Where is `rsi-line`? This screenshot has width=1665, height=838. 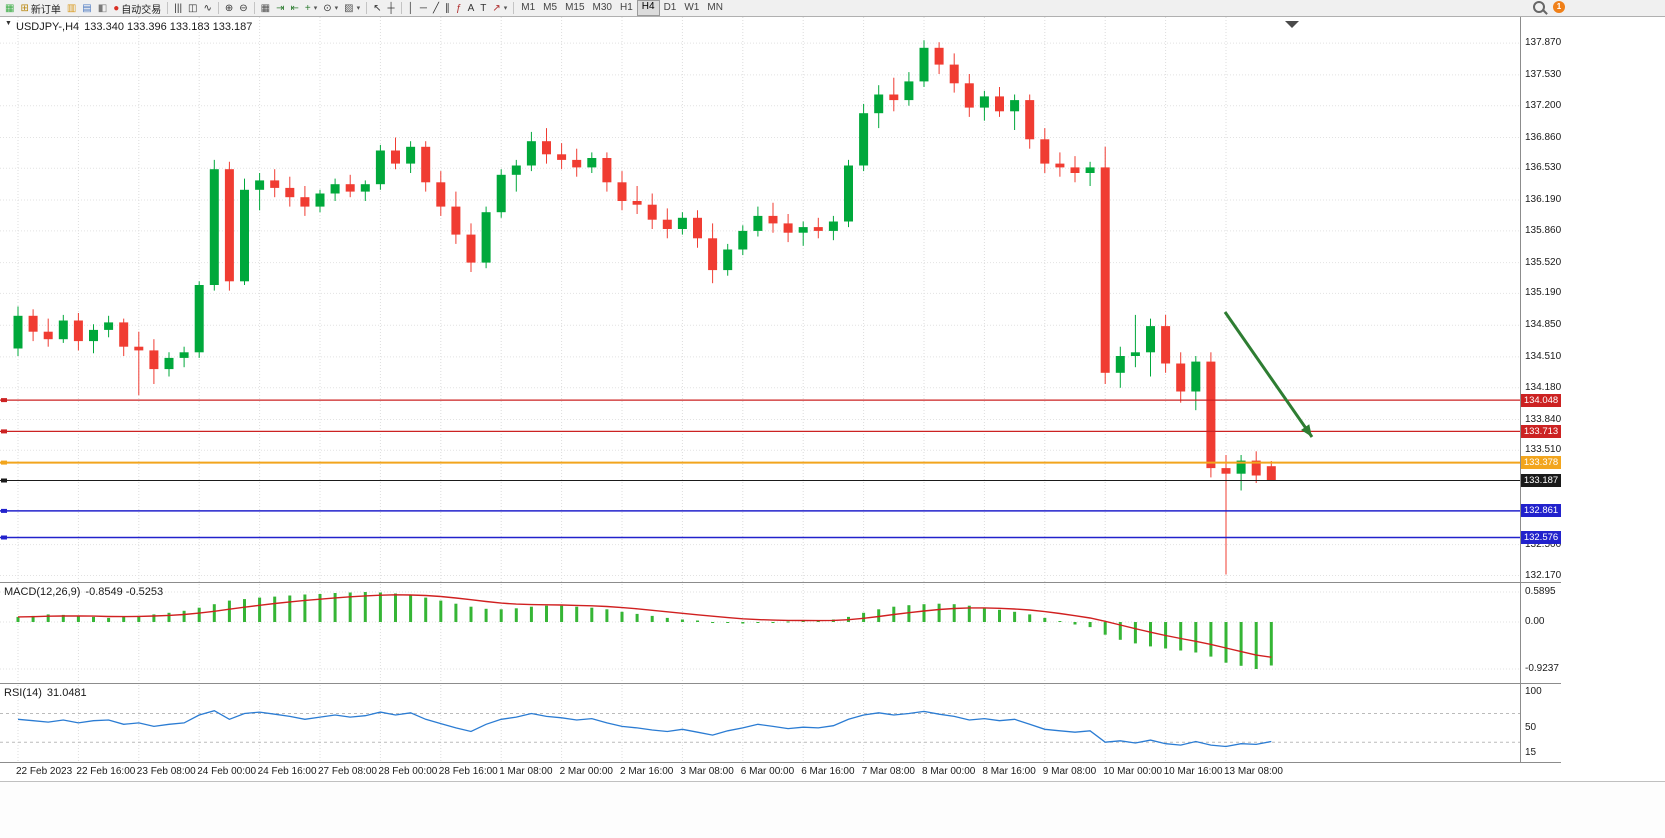 rsi-line is located at coordinates (644, 729).